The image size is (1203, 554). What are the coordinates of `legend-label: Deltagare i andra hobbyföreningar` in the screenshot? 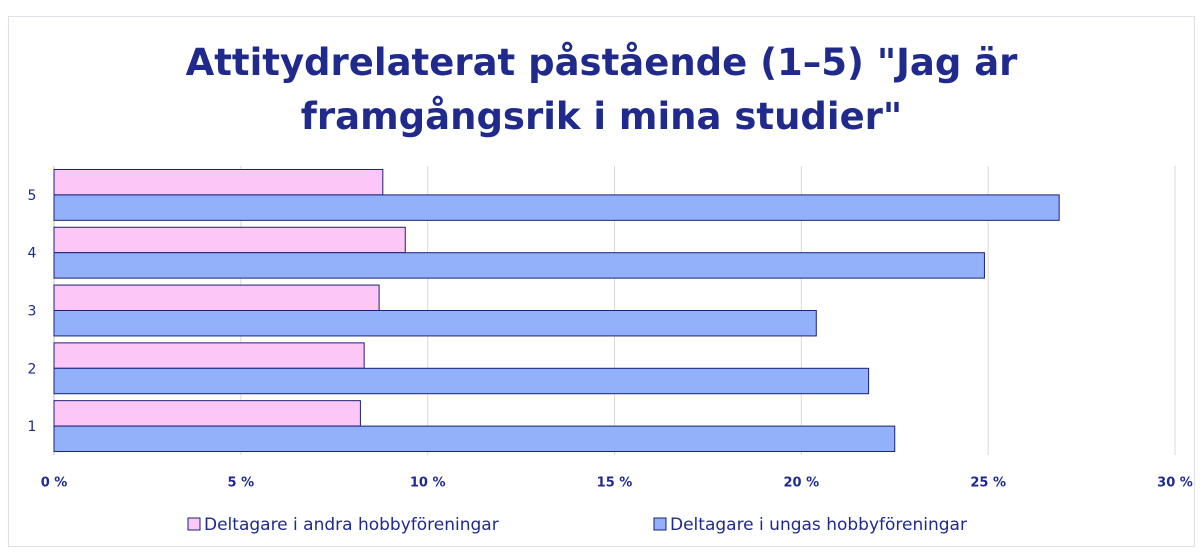 It's located at (351, 525).